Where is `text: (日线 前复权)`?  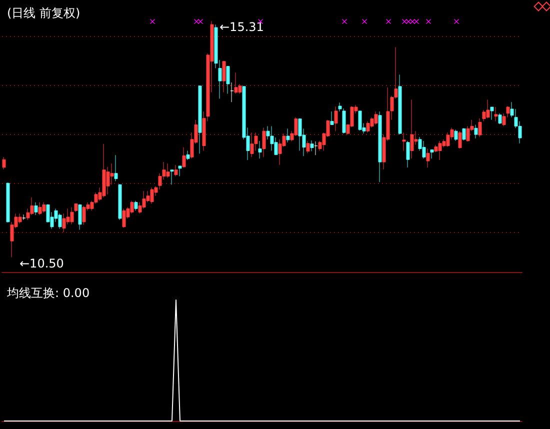
text: (日线 前复权) is located at coordinates (43, 13).